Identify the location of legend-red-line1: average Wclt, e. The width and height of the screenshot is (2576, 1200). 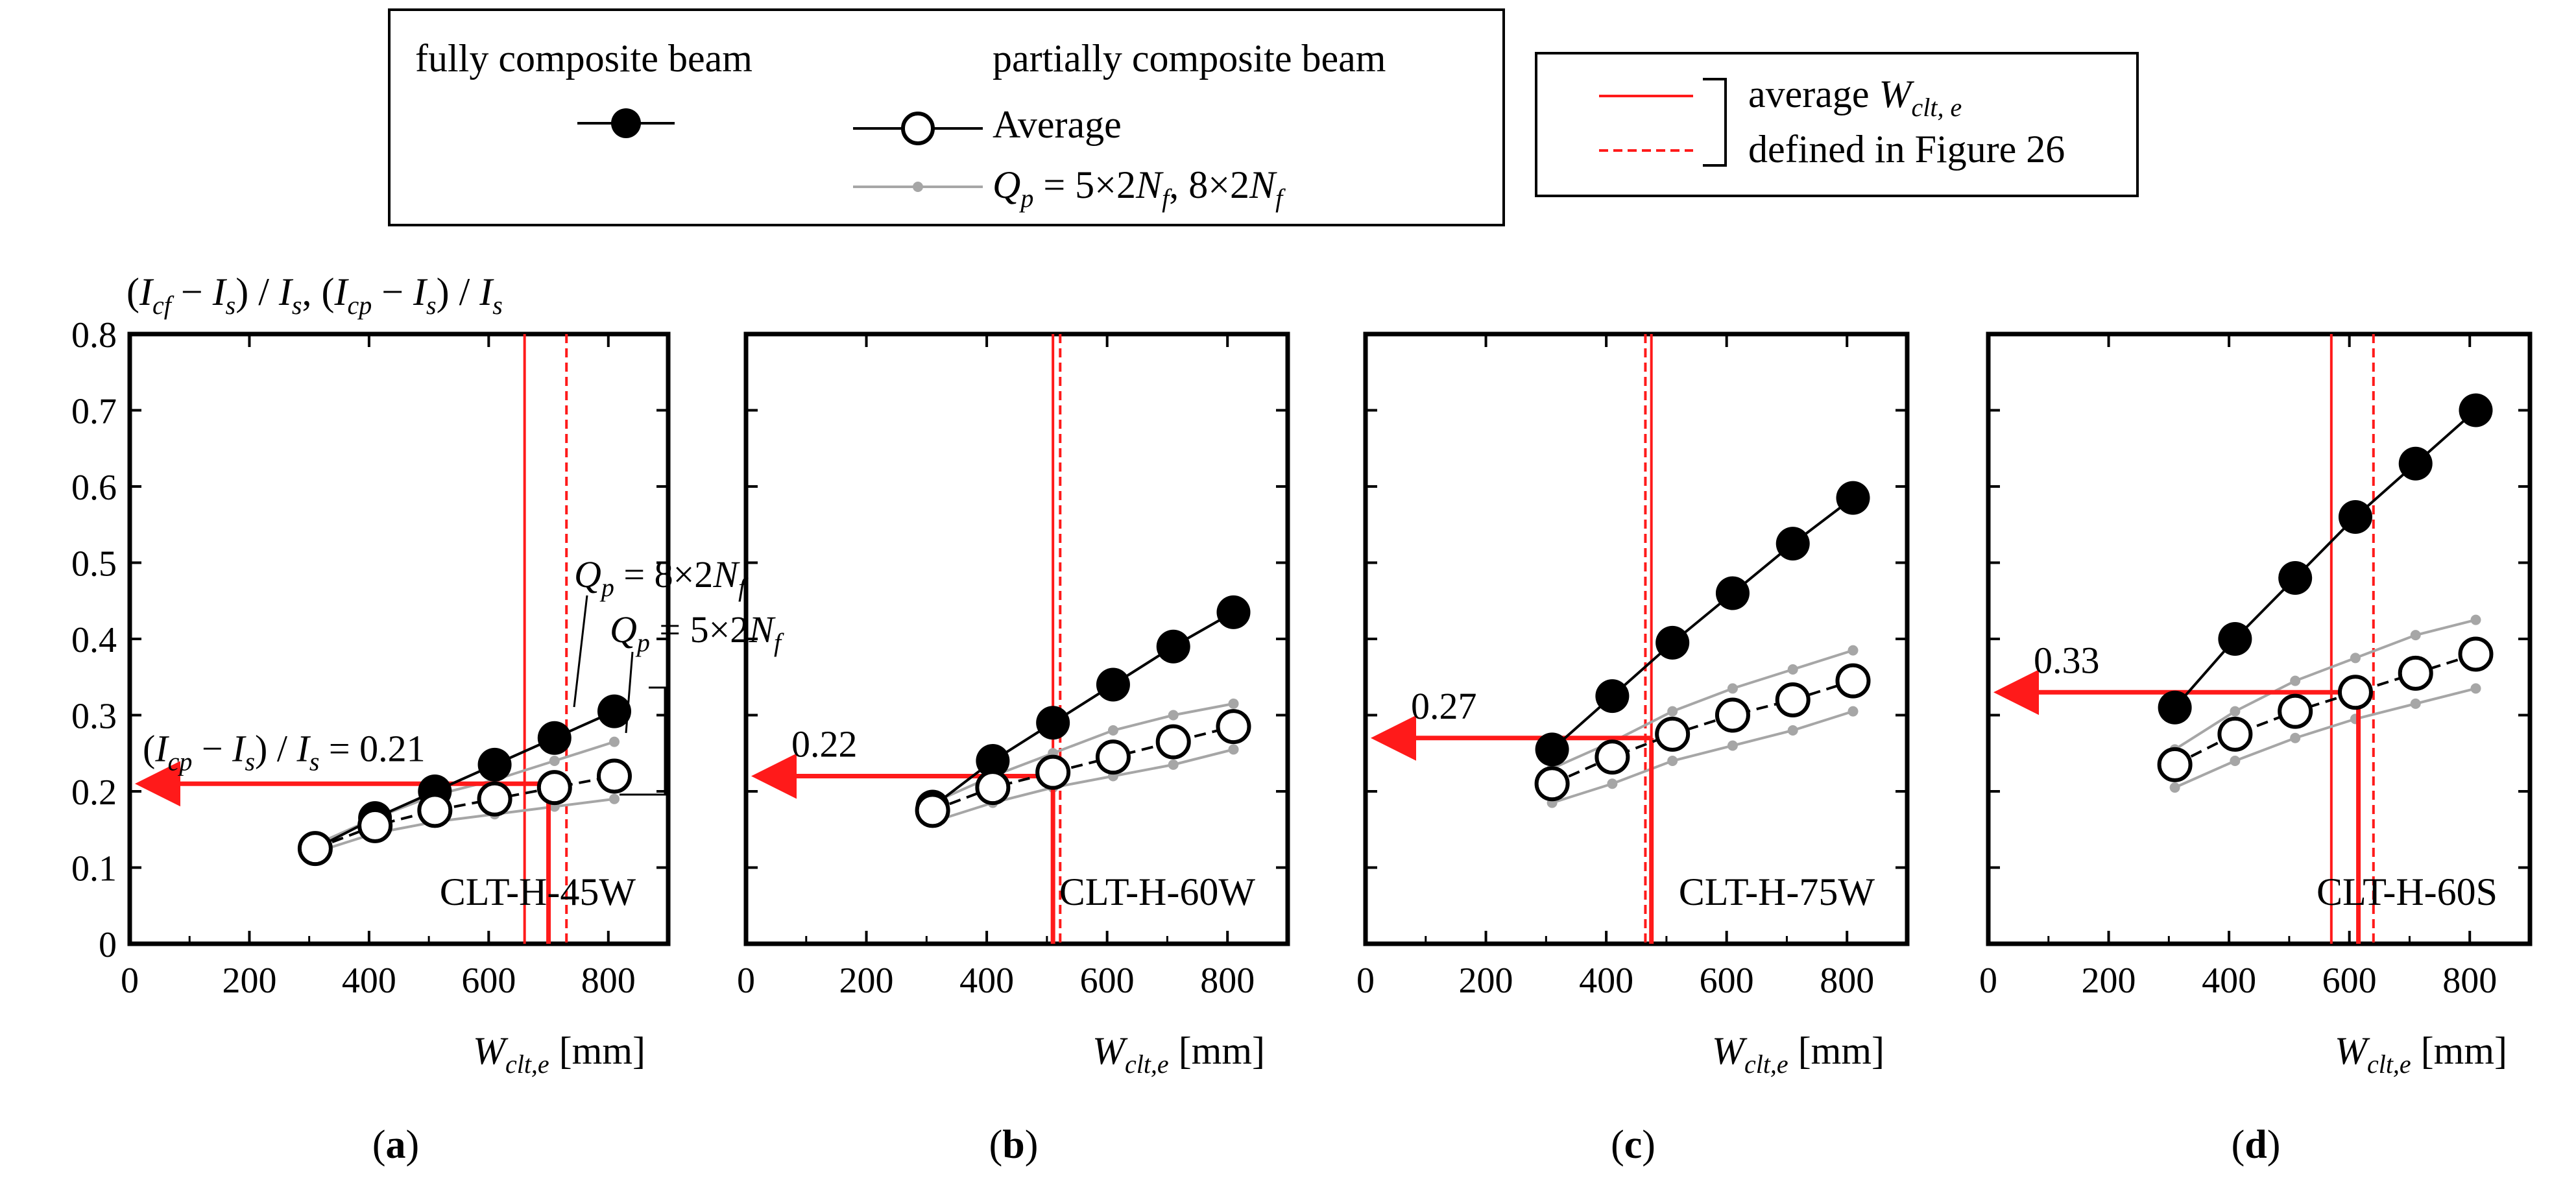
(1855, 97).